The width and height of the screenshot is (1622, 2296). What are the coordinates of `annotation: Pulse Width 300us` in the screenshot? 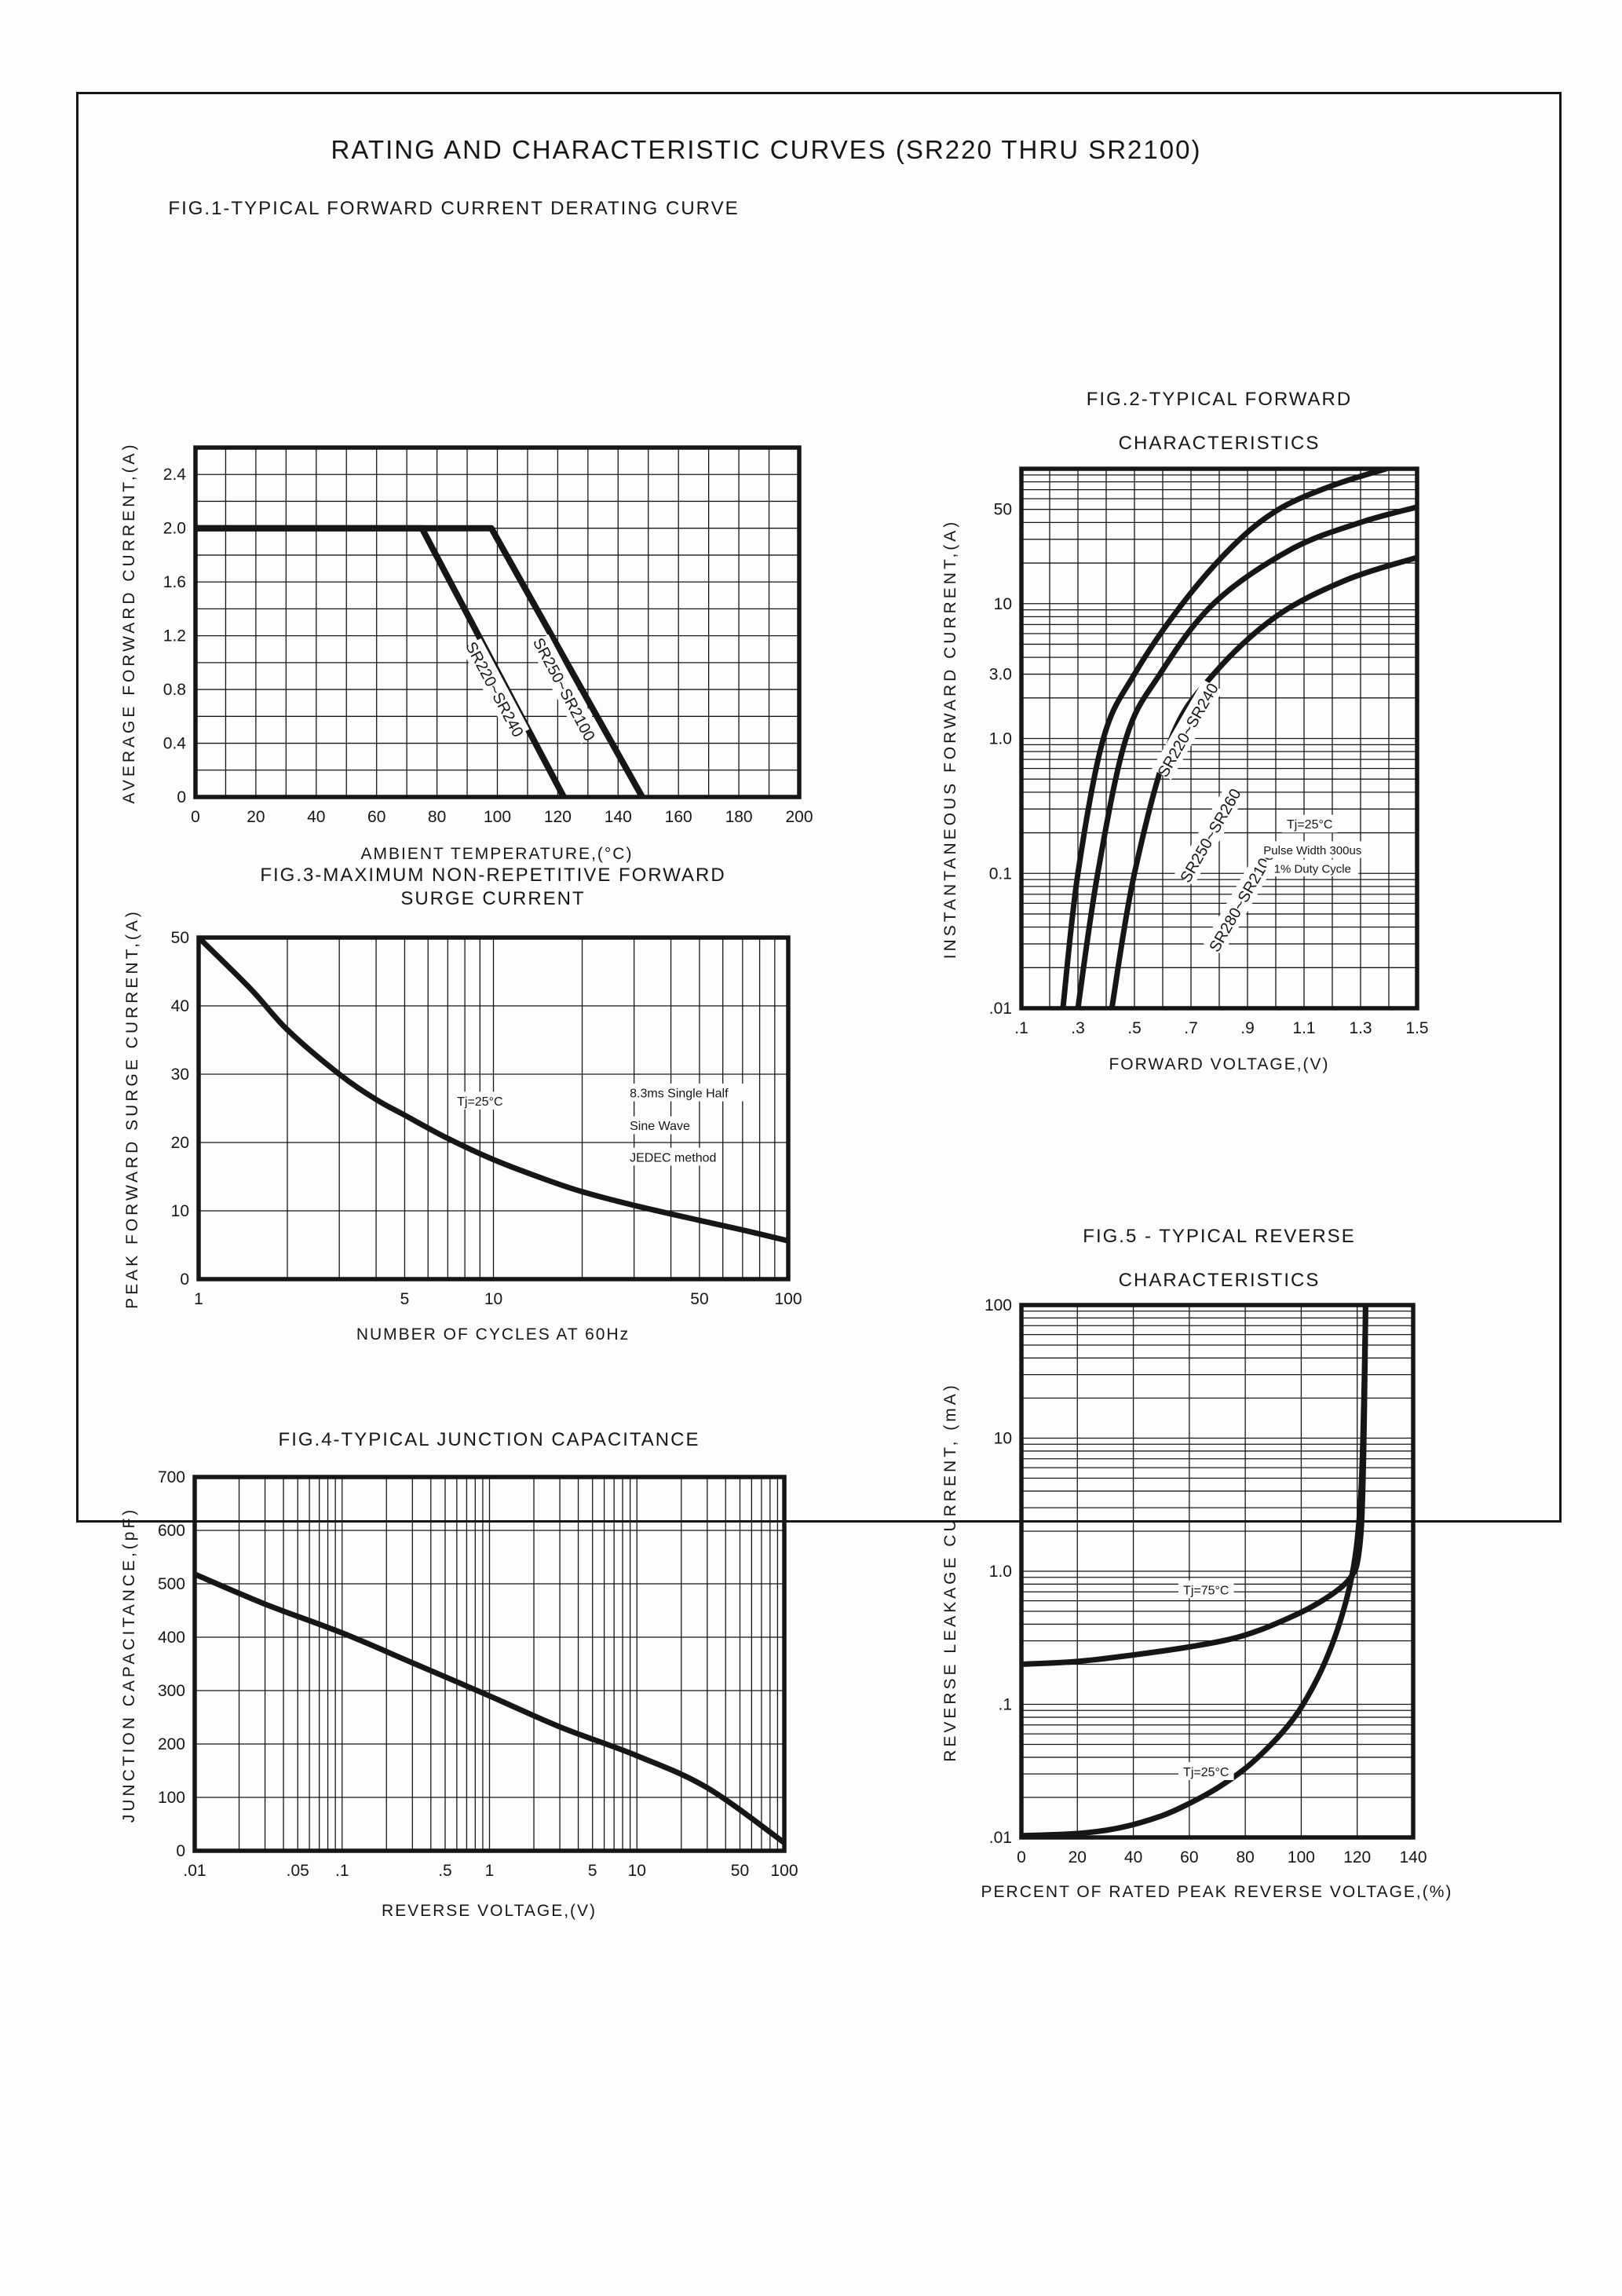 It's located at (1312, 850).